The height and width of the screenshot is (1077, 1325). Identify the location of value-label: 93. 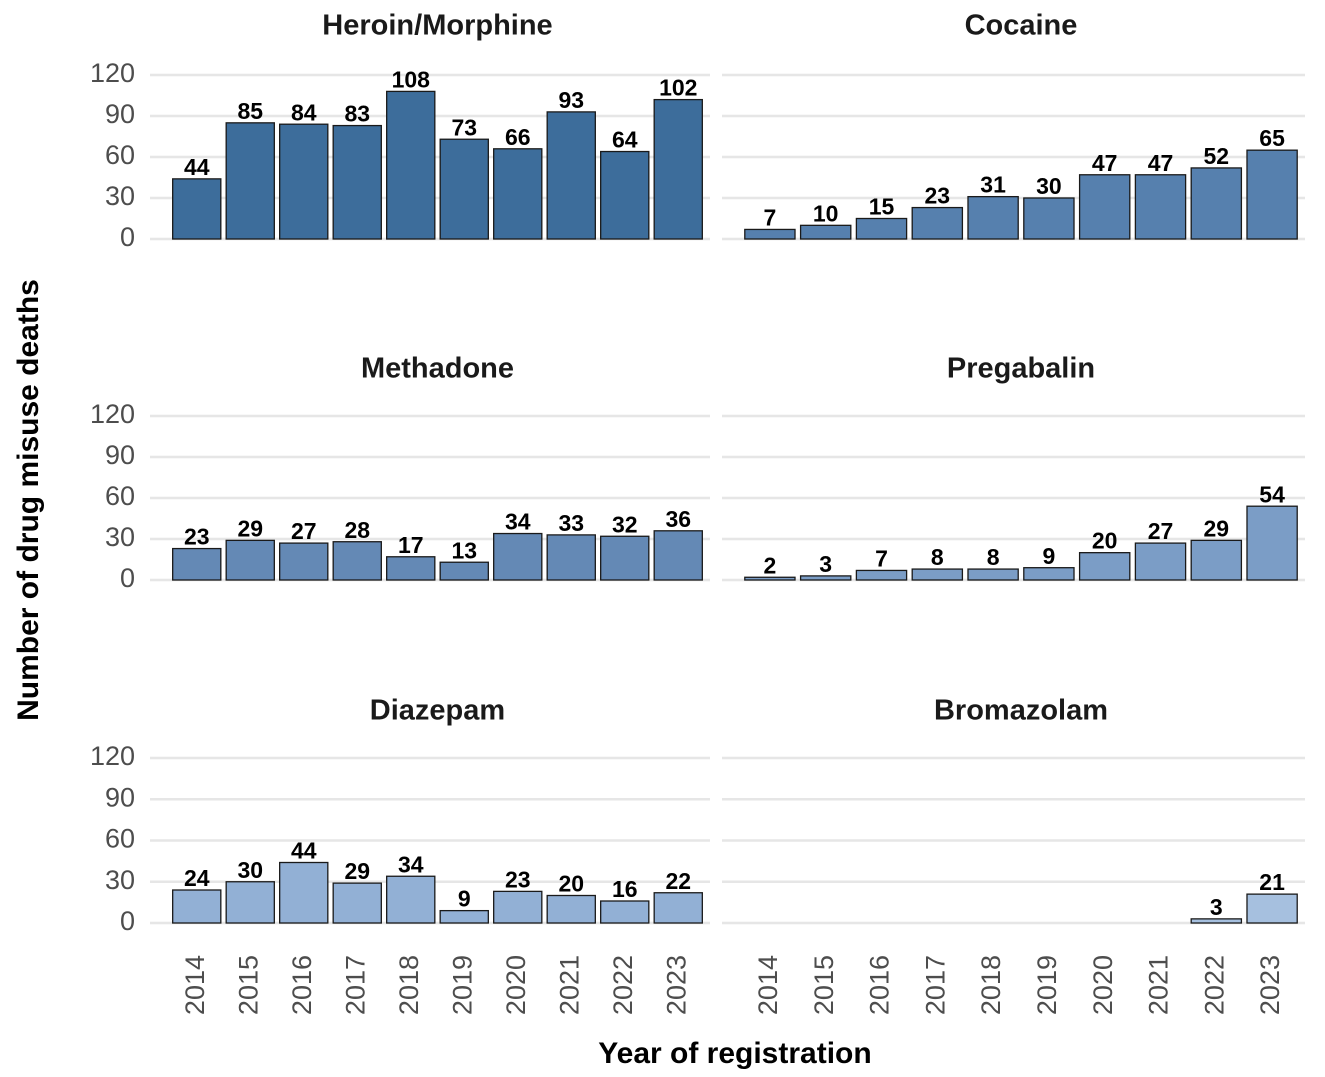
(571, 100).